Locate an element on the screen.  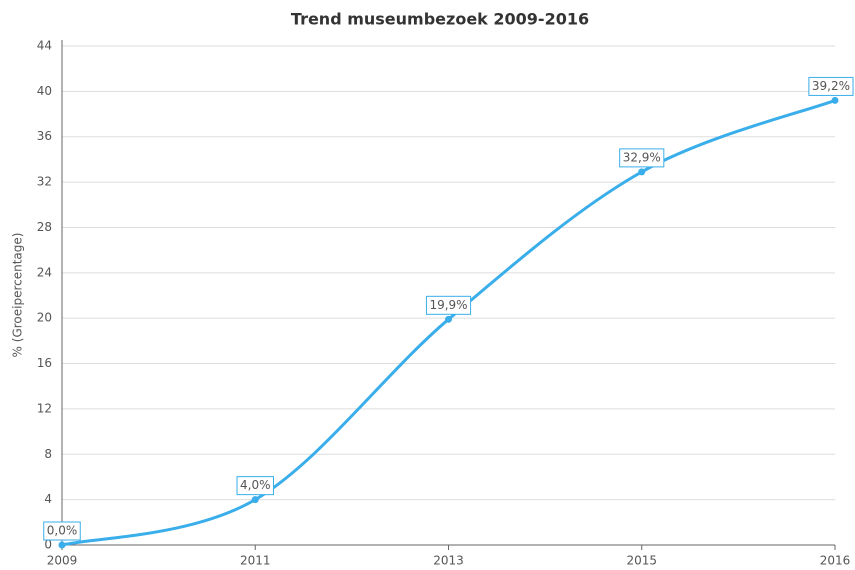
value-label: 4,0% is located at coordinates (255, 485).